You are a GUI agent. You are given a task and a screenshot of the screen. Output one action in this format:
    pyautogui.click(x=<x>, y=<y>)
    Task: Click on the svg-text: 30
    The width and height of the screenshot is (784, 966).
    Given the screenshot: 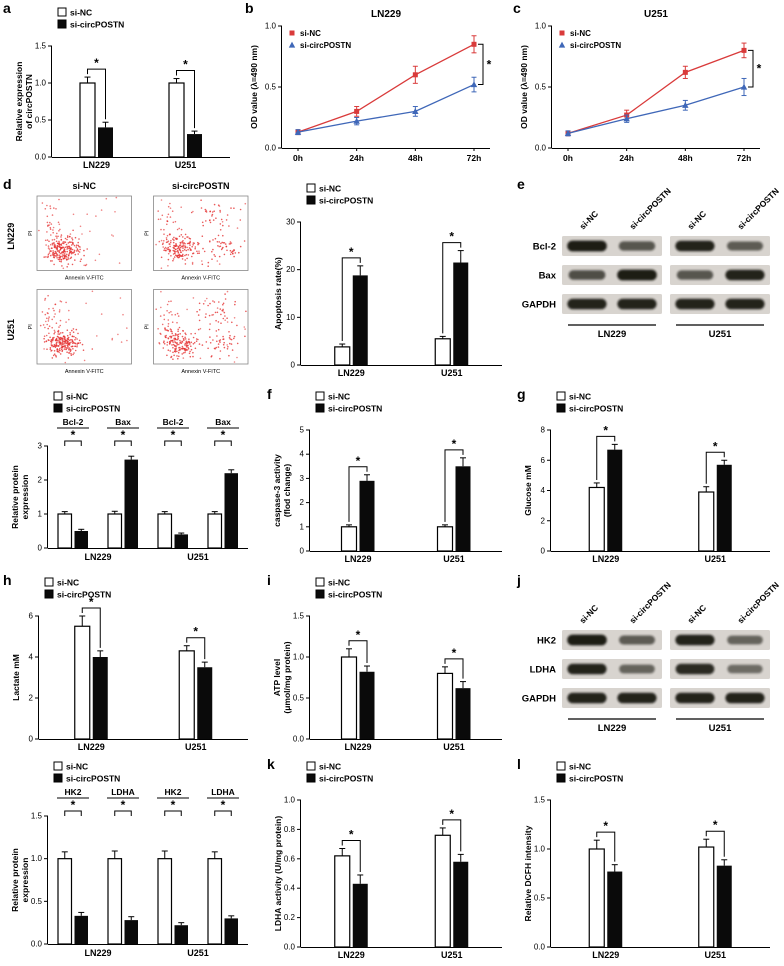 What is the action you would take?
    pyautogui.click(x=290, y=222)
    